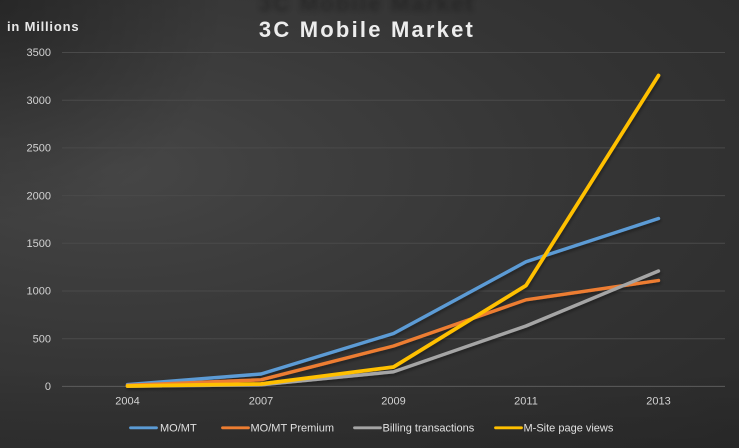 This screenshot has height=448, width=739. I want to click on svg-text: 2500, so click(39, 149).